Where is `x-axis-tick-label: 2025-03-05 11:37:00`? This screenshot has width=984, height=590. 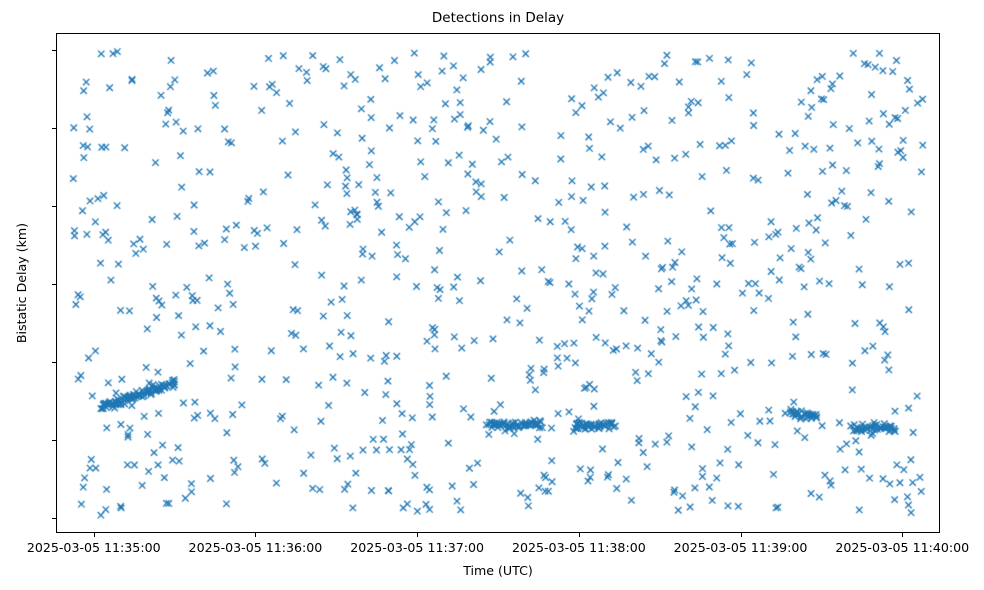 x-axis-tick-label: 2025-03-05 11:37:00 is located at coordinates (417, 547).